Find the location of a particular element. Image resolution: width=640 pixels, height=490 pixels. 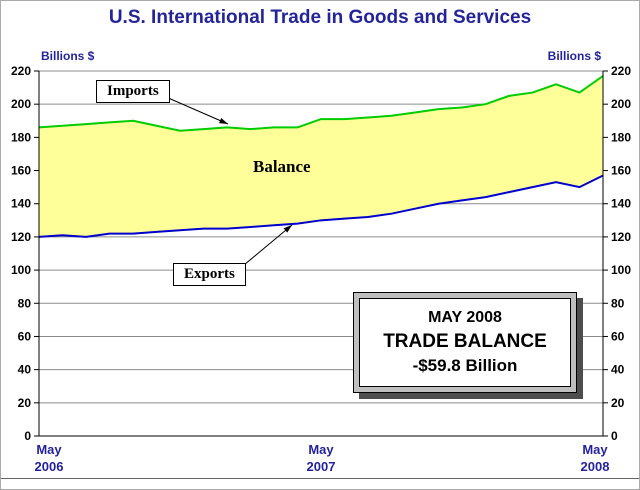

callout-month: MAY 2008 is located at coordinates (465, 317).